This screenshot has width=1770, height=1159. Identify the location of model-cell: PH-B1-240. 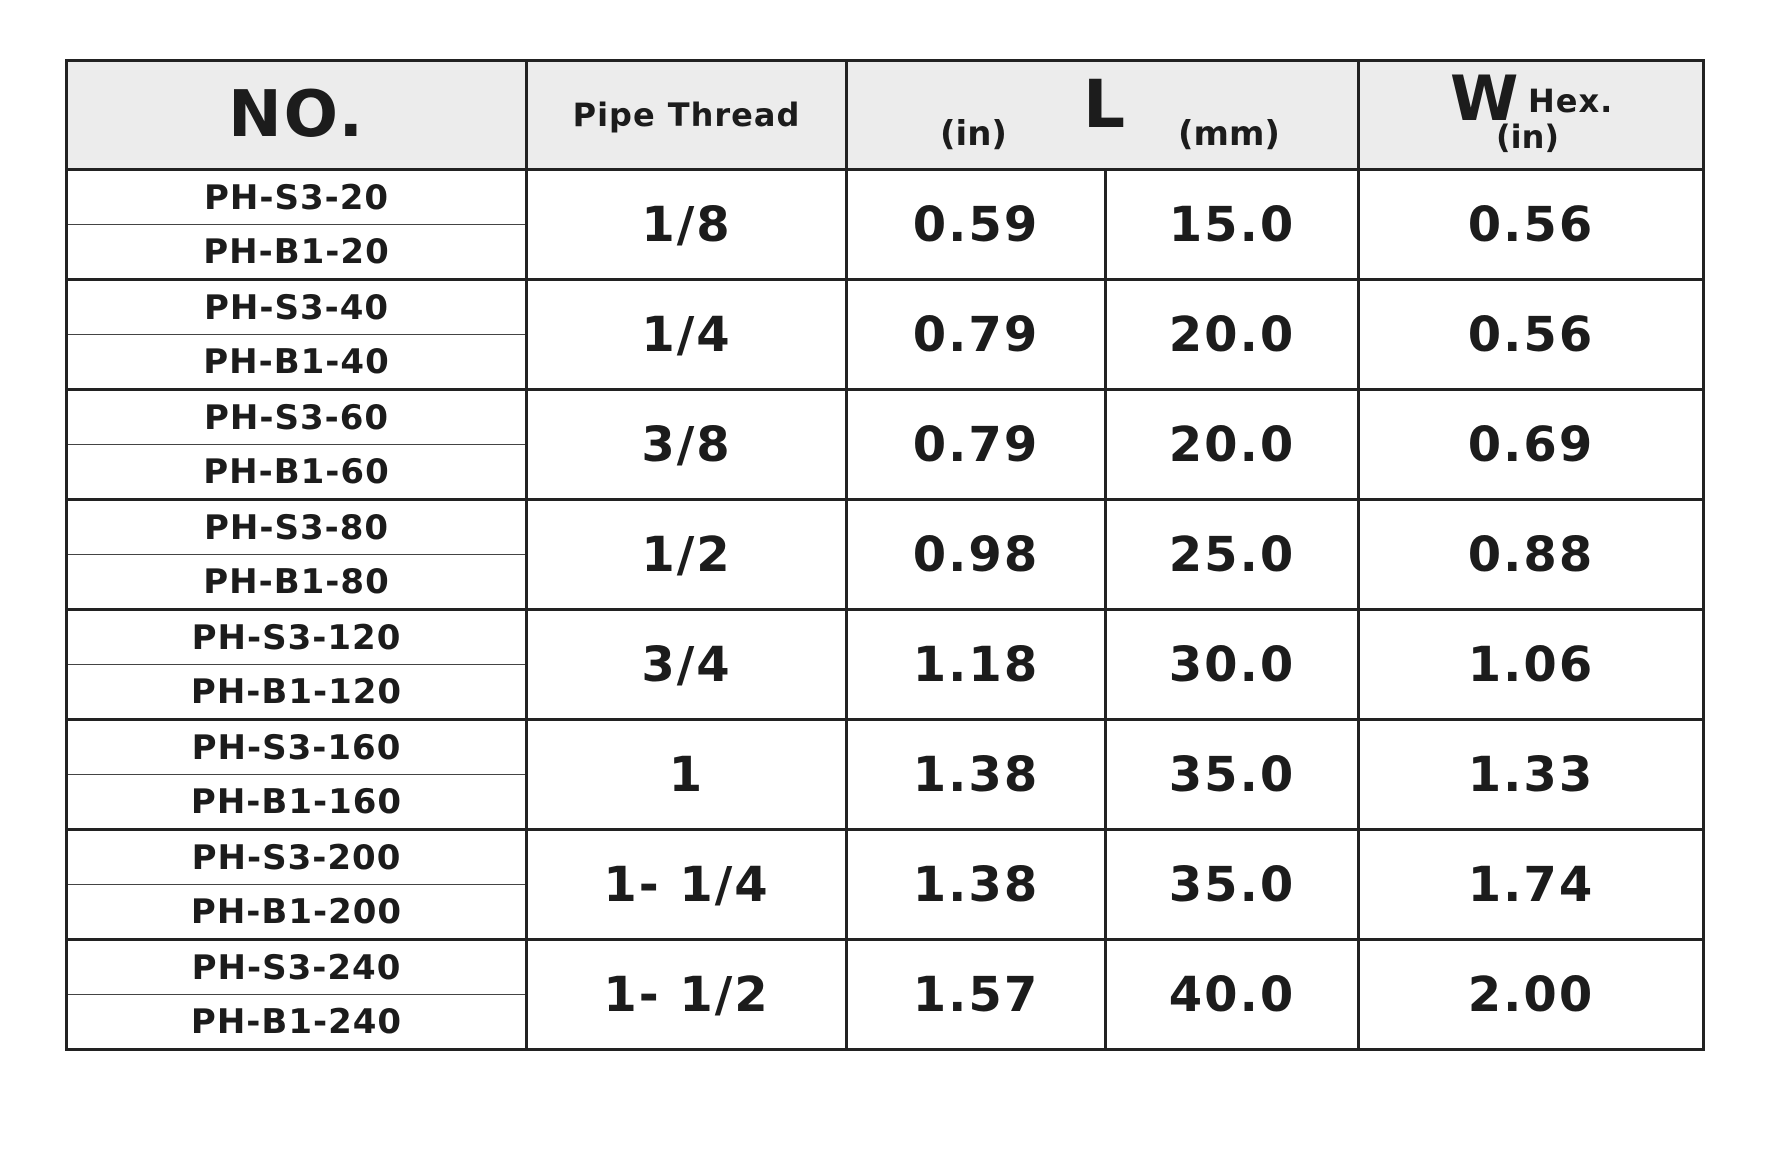
(296, 1022).